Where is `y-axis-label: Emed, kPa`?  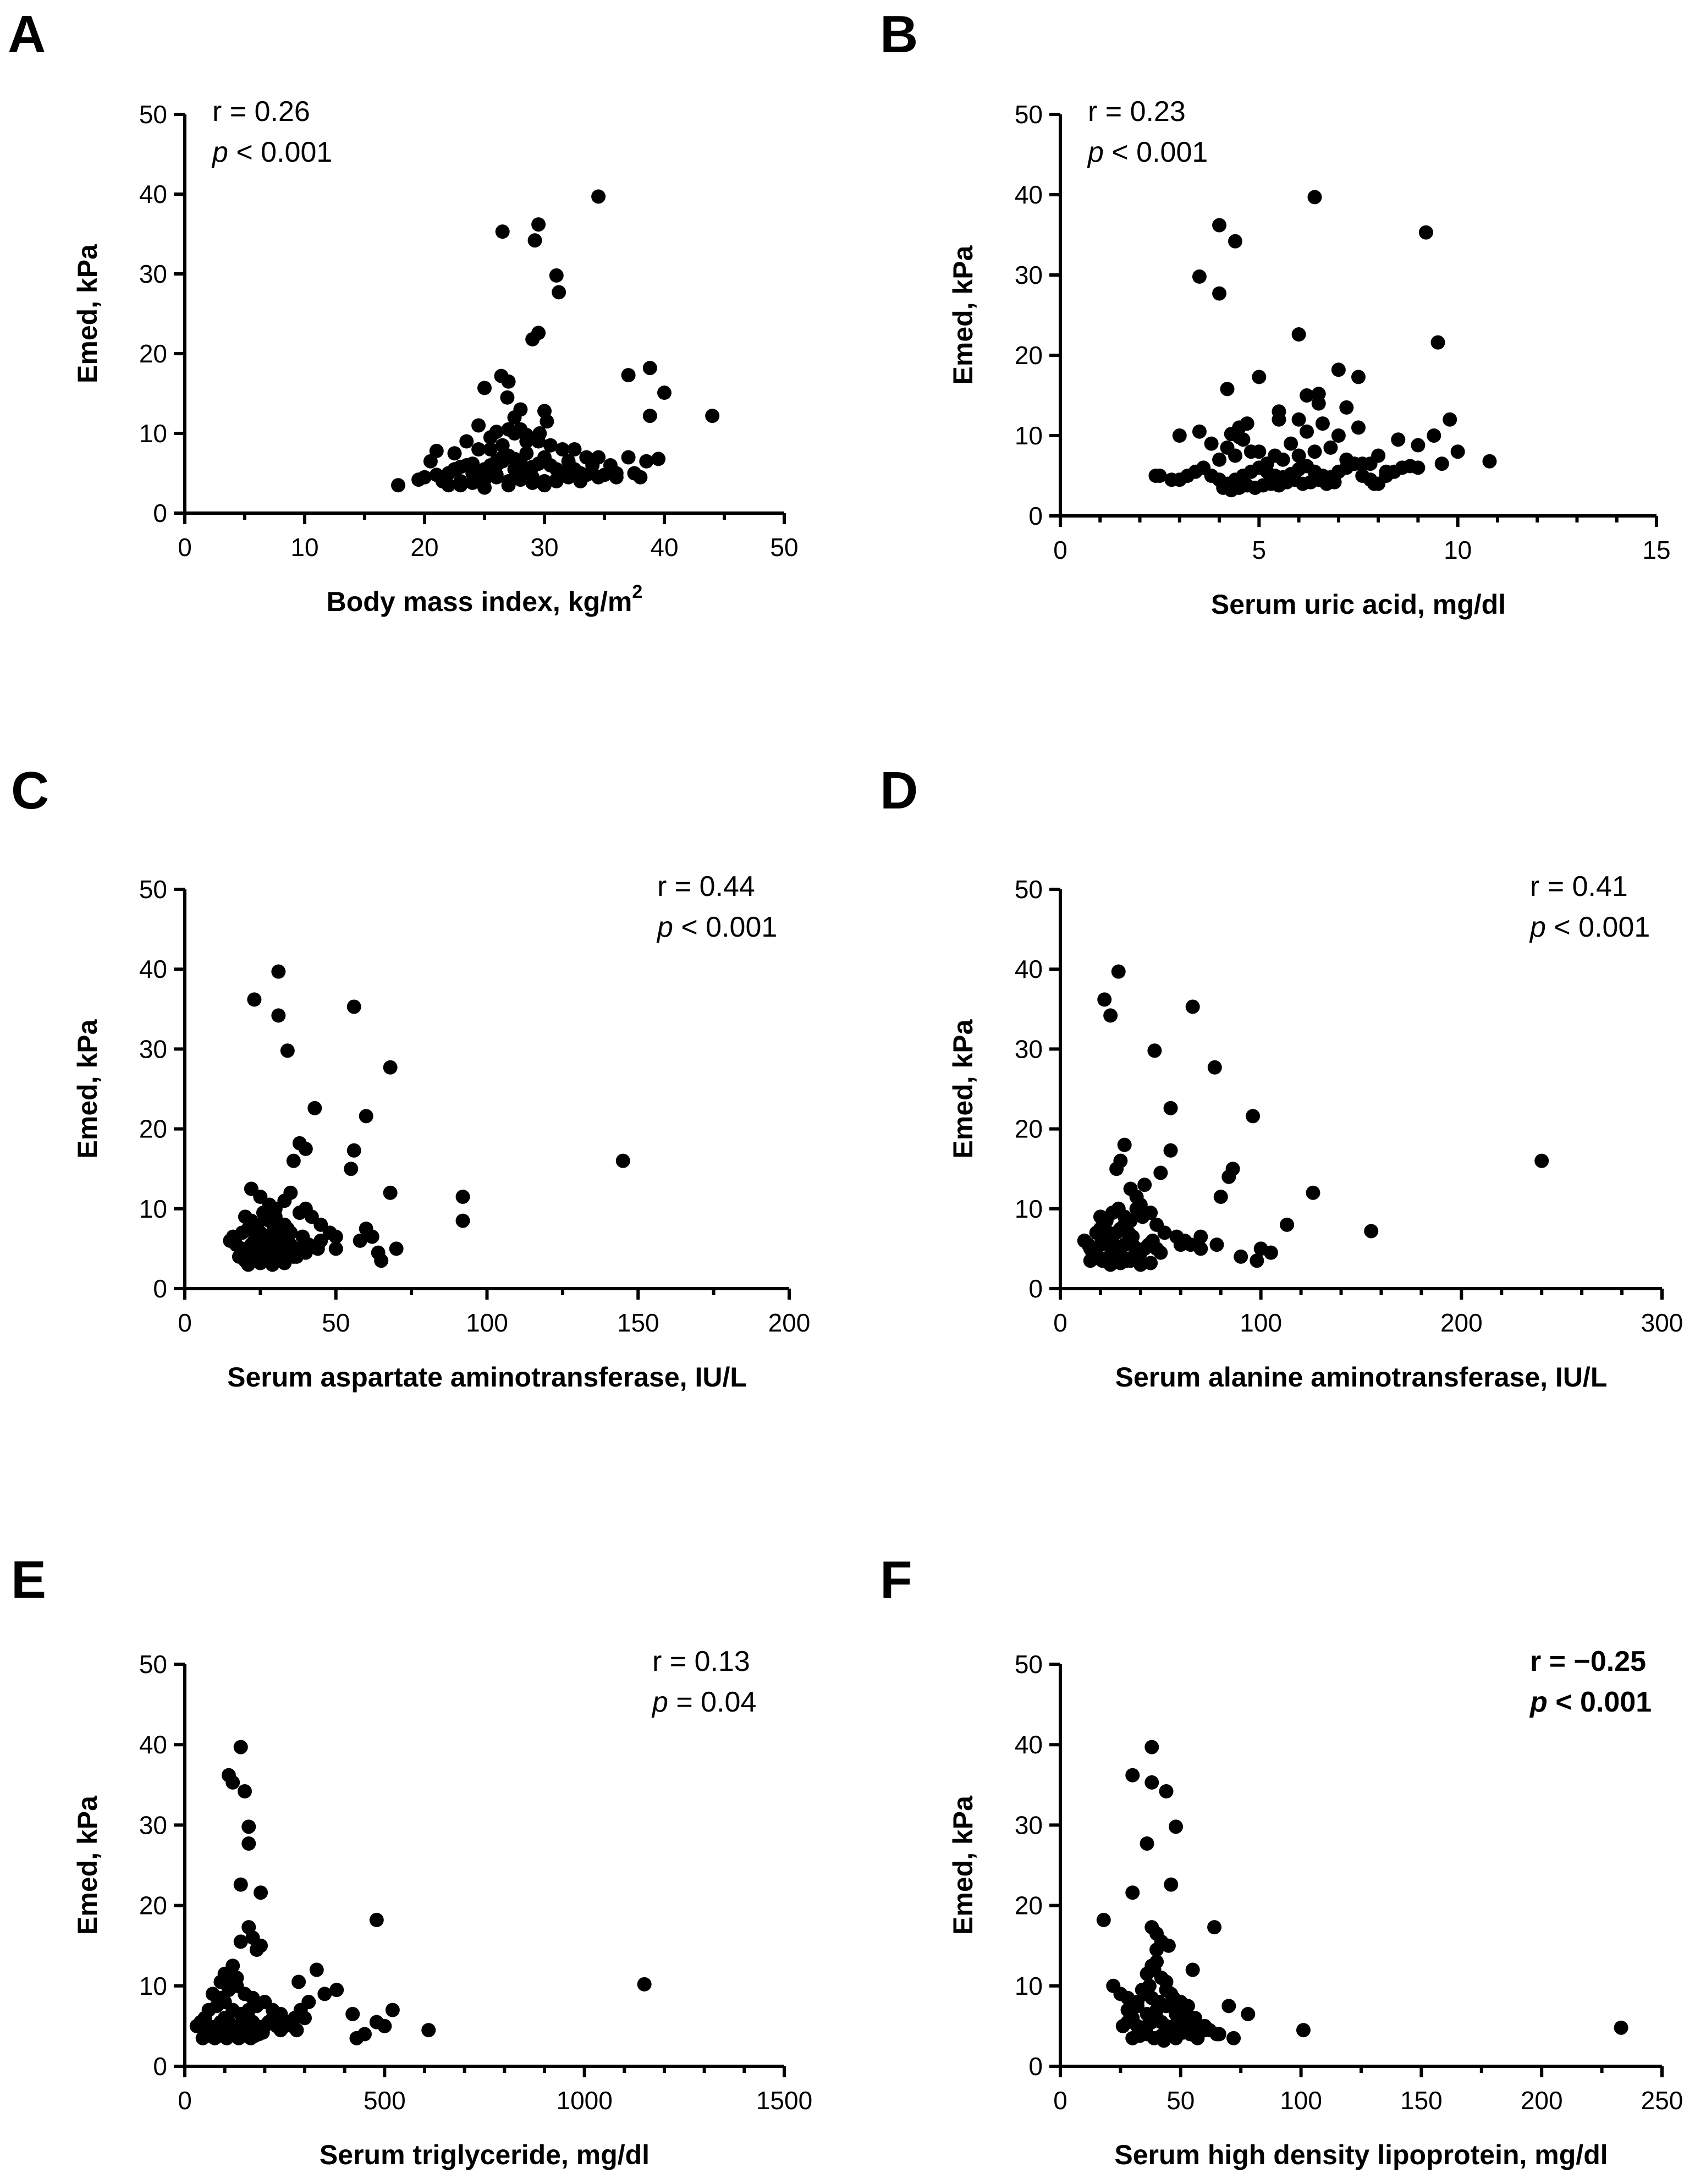 y-axis-label: Emed, kPa is located at coordinates (87, 1089).